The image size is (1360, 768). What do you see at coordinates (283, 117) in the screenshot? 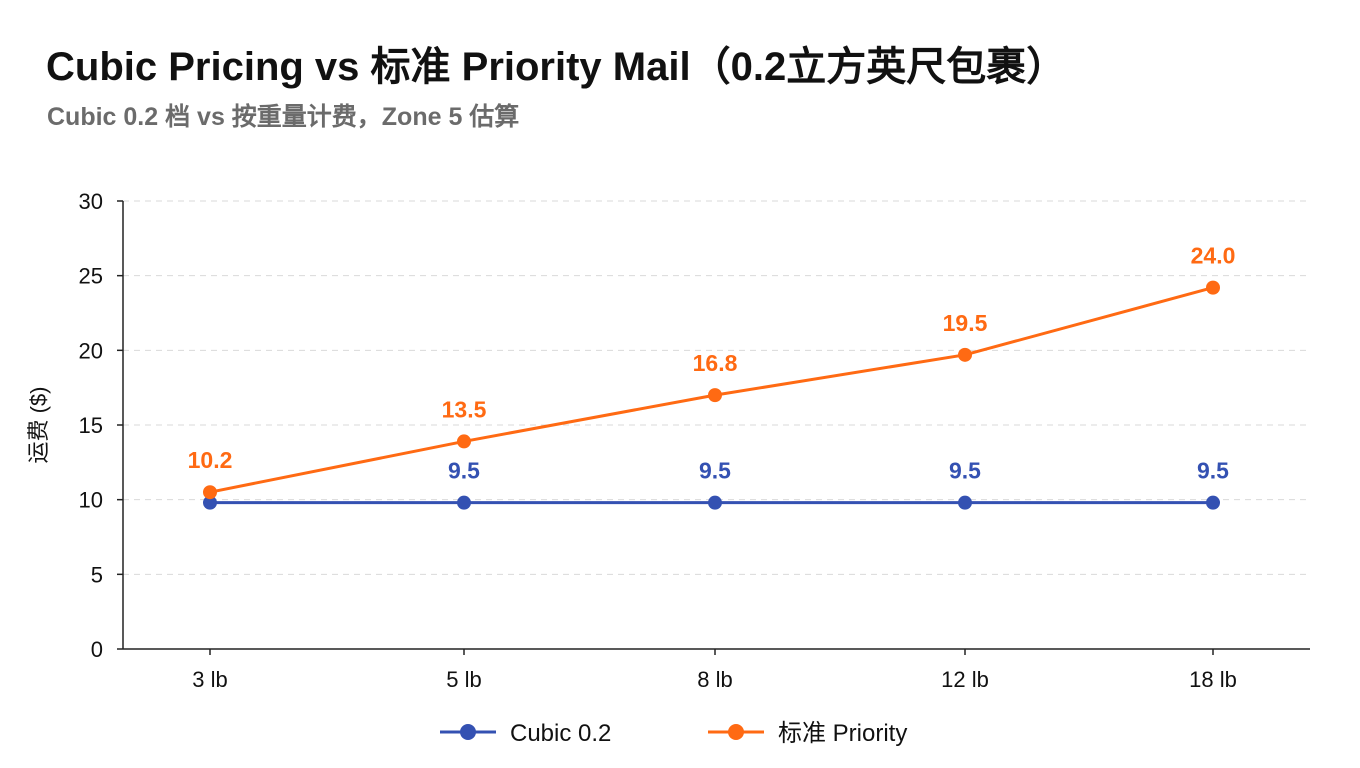
I see `chart-subtitle: Cubic 0.2 档 vs 按重量计费，Zone 5 估算` at bounding box center [283, 117].